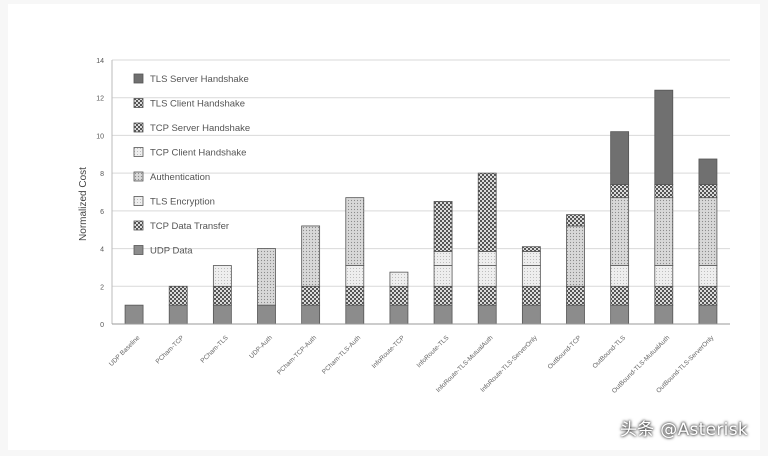 Image resolution: width=768 pixels, height=456 pixels. What do you see at coordinates (182, 202) in the screenshot?
I see `legend-label: TLS Encryption` at bounding box center [182, 202].